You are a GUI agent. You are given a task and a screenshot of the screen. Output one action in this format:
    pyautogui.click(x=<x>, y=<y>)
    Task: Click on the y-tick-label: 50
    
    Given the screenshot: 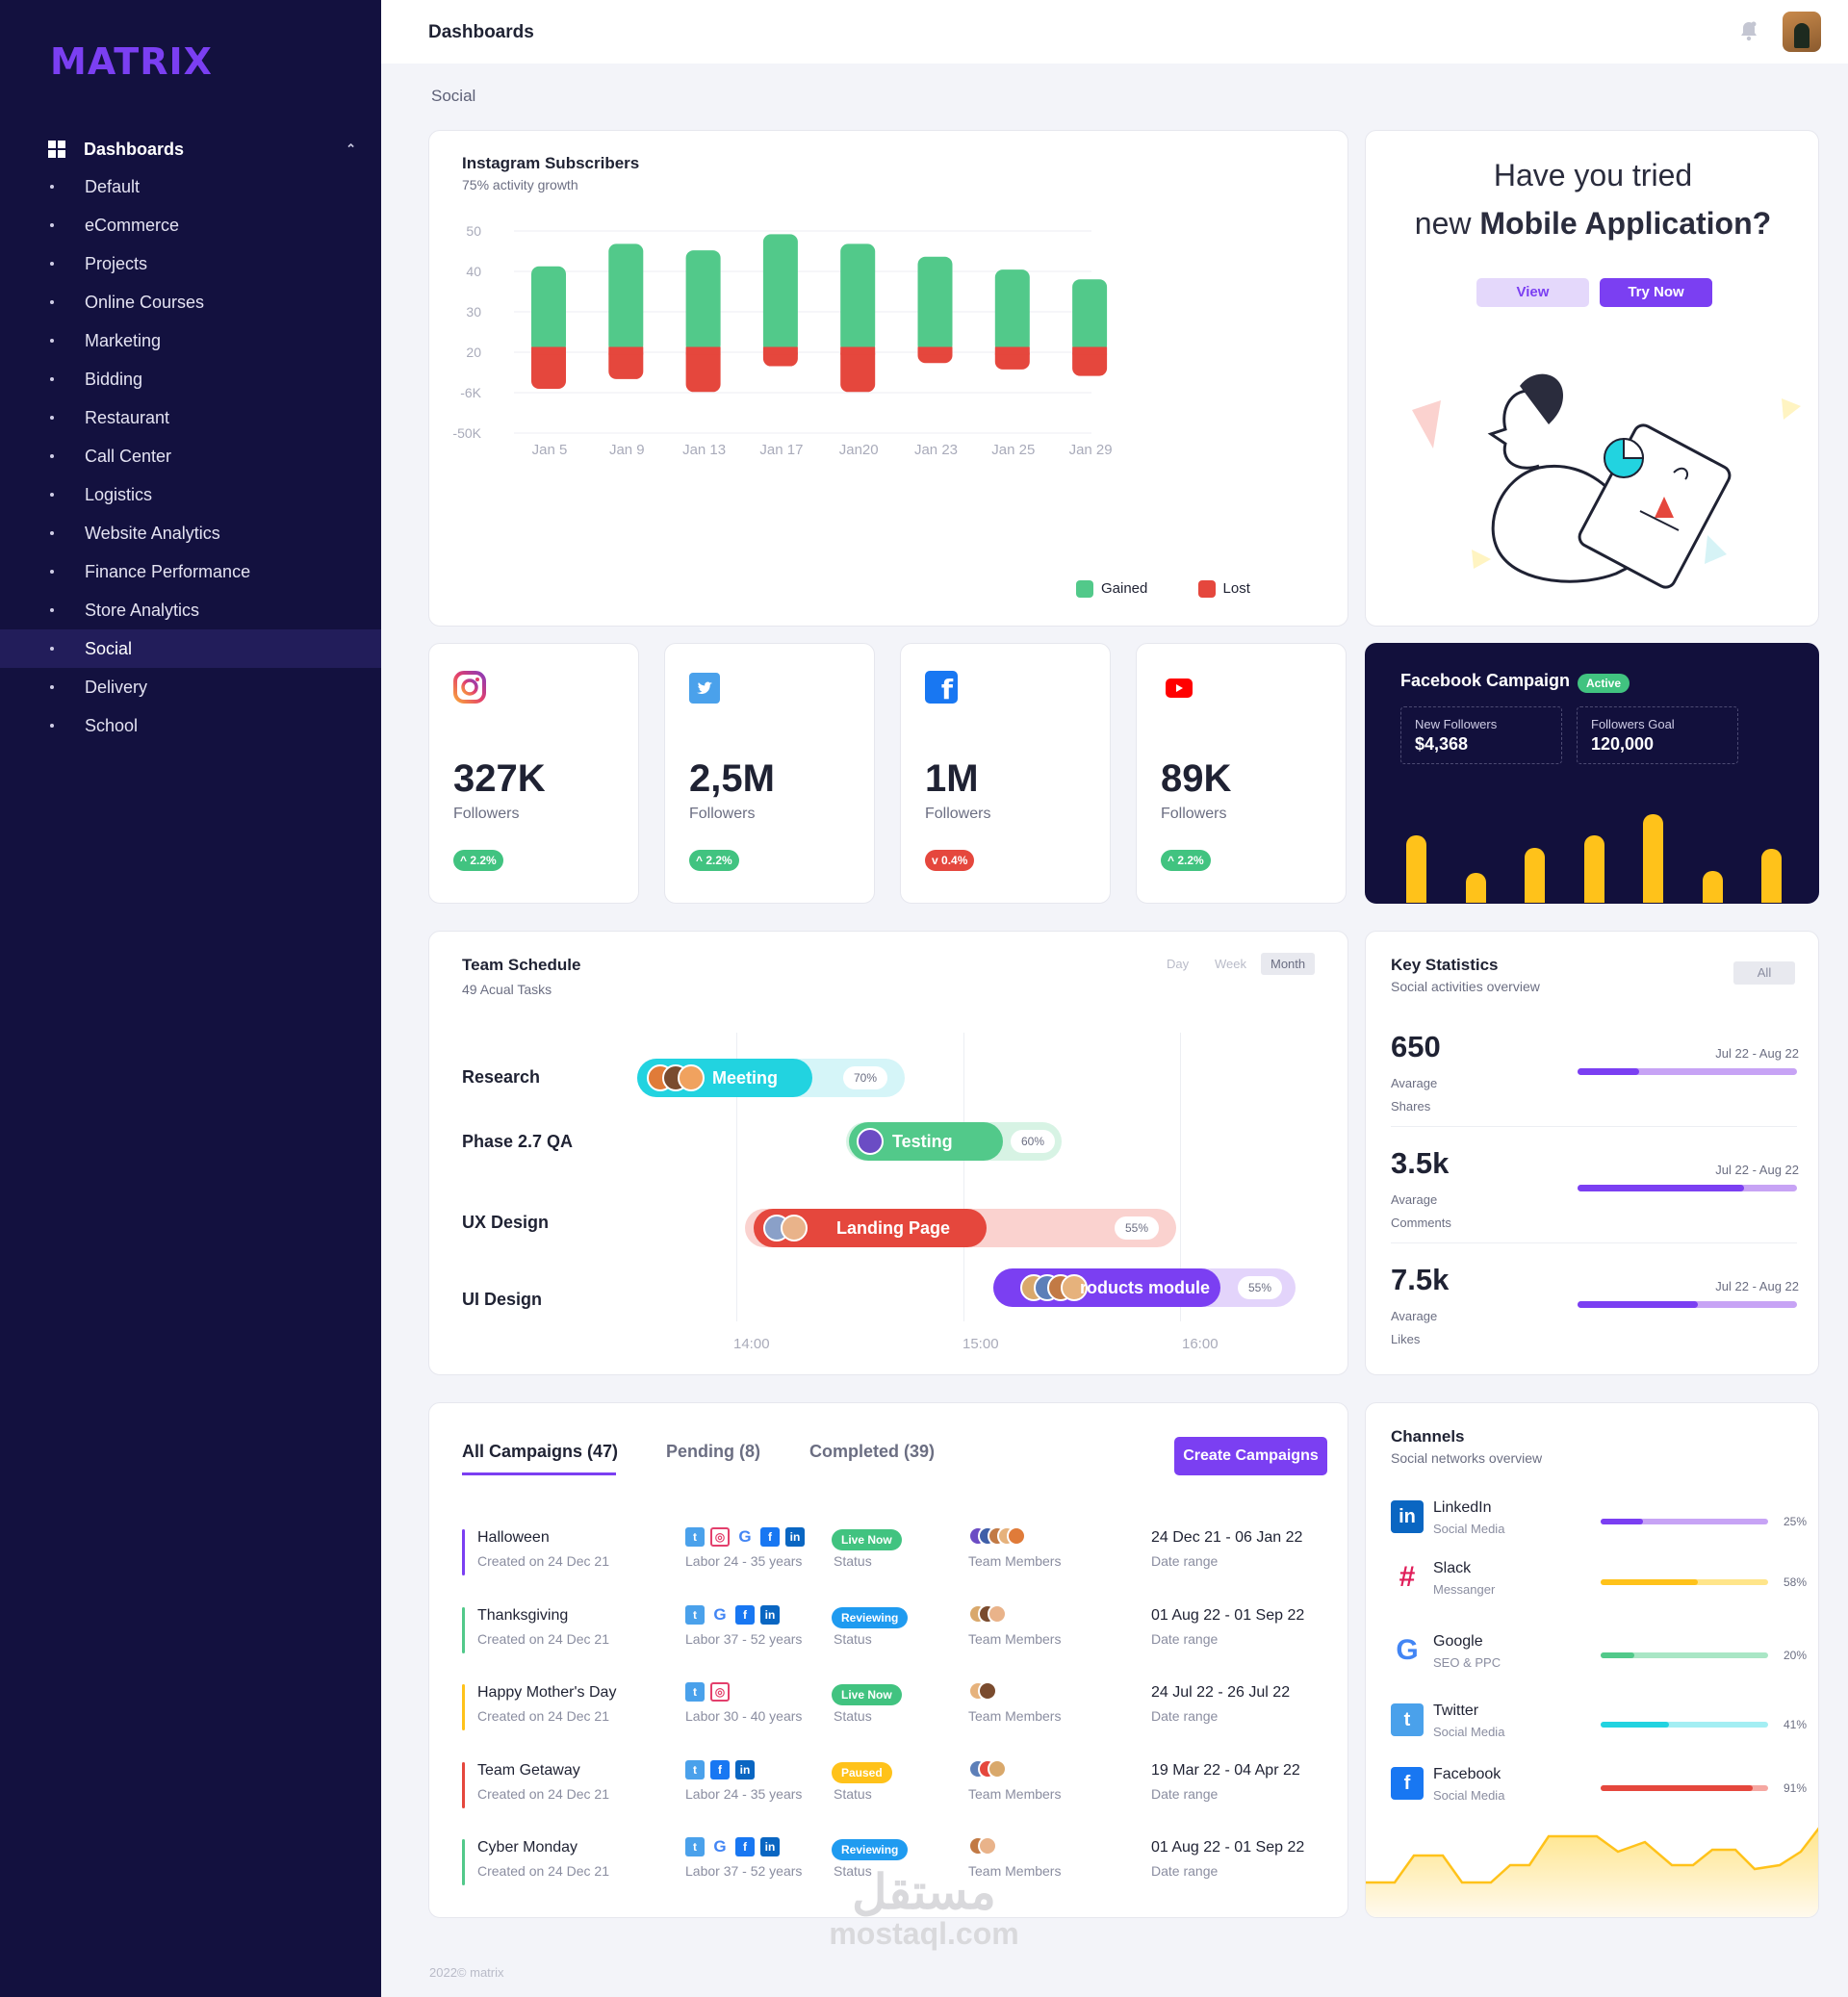 What is the action you would take?
    pyautogui.click(x=473, y=231)
    